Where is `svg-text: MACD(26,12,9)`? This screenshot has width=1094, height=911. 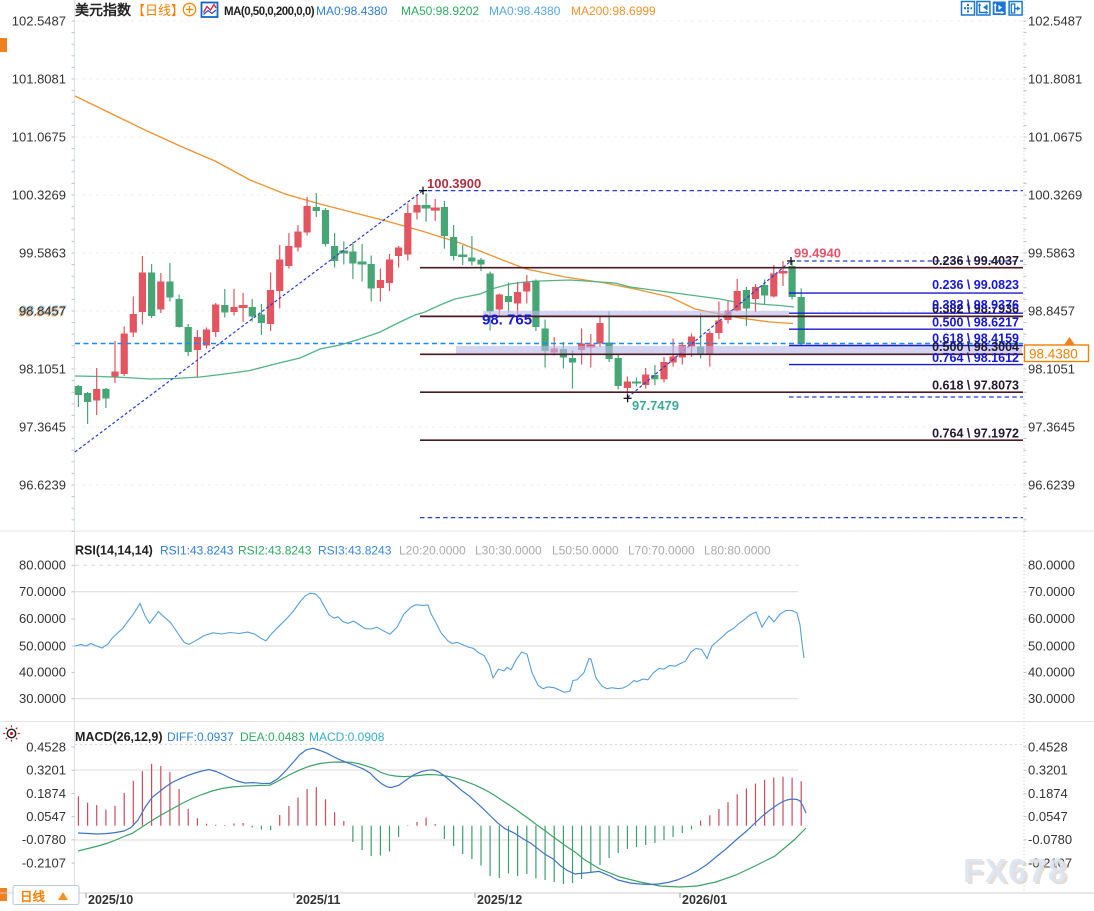
svg-text: MACD(26,12,9) is located at coordinates (119, 737).